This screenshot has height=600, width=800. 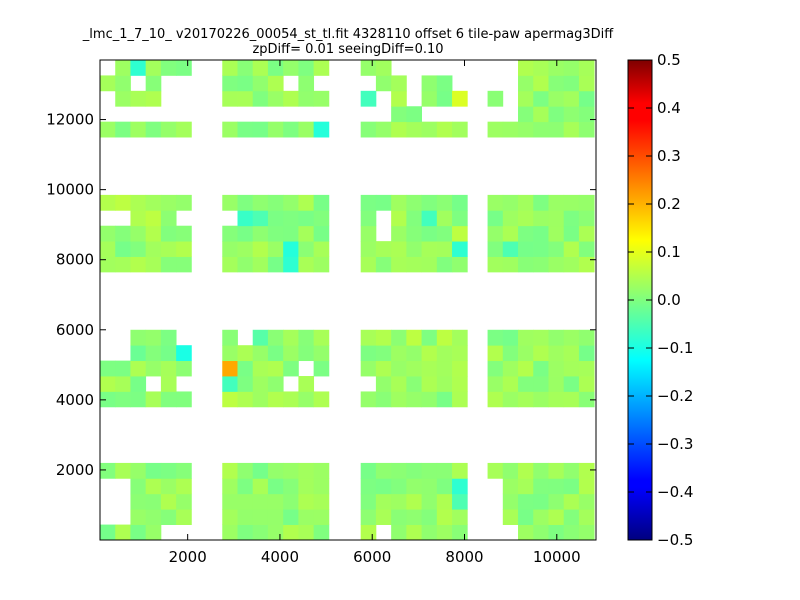 What do you see at coordinates (75, 400) in the screenshot?
I see `y-tick-label: 4000` at bounding box center [75, 400].